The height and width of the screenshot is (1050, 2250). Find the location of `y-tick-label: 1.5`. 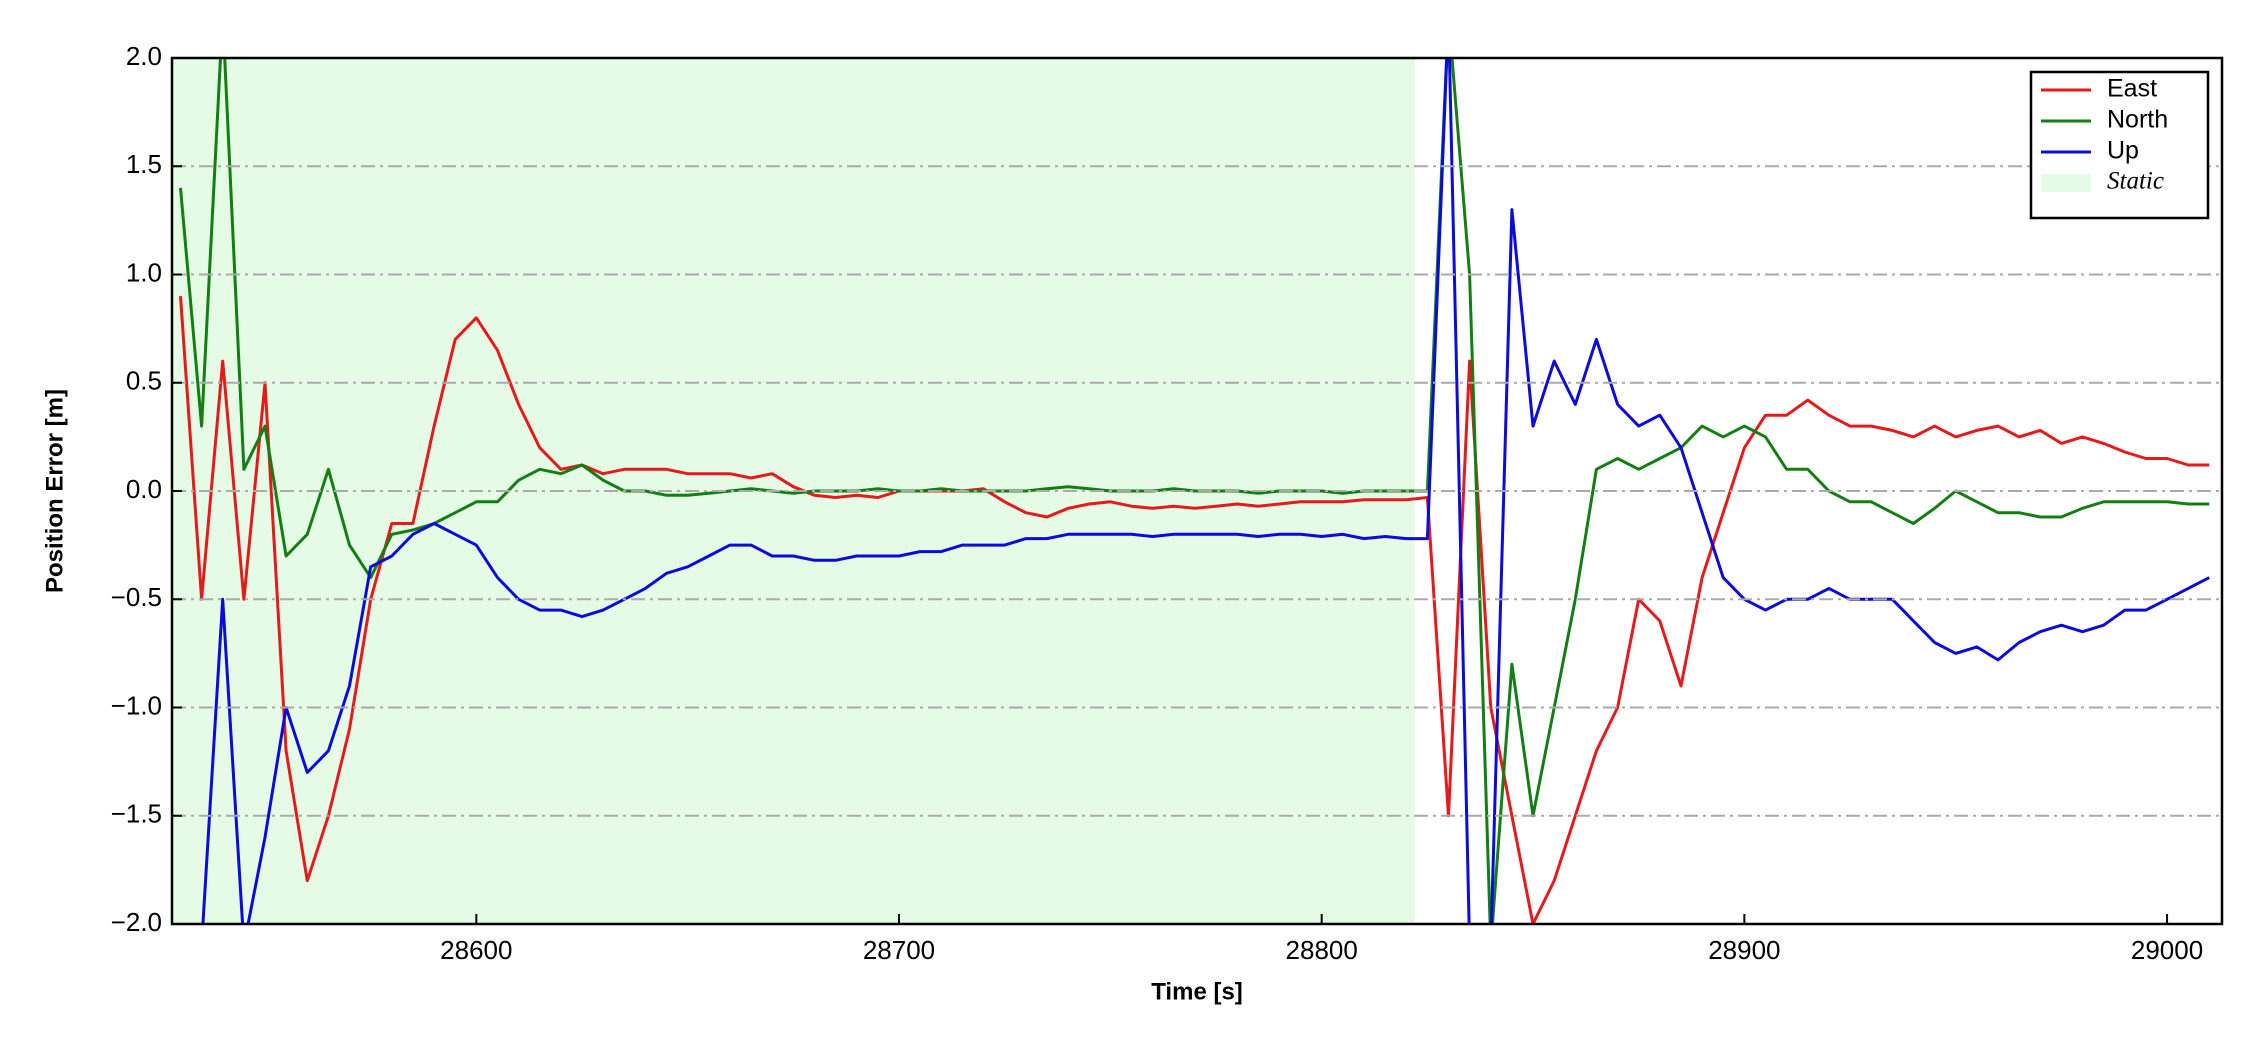

y-tick-label: 1.5 is located at coordinates (144, 164).